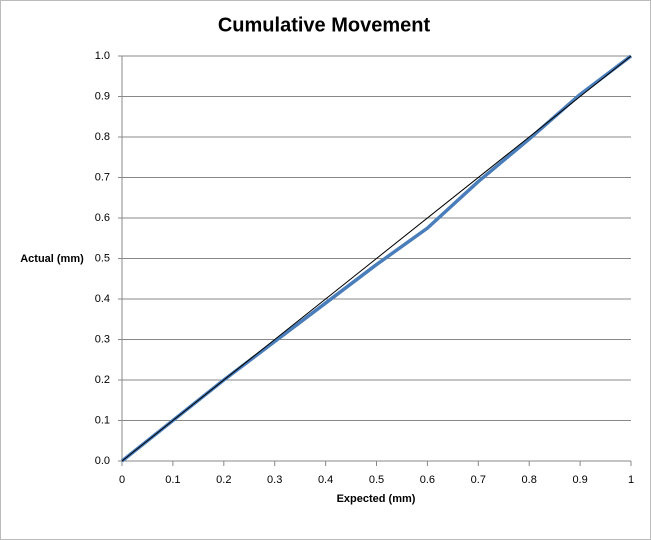 The width and height of the screenshot is (651, 540). Describe the element at coordinates (324, 25) in the screenshot. I see `chart-title: Cumulative Movement` at that location.